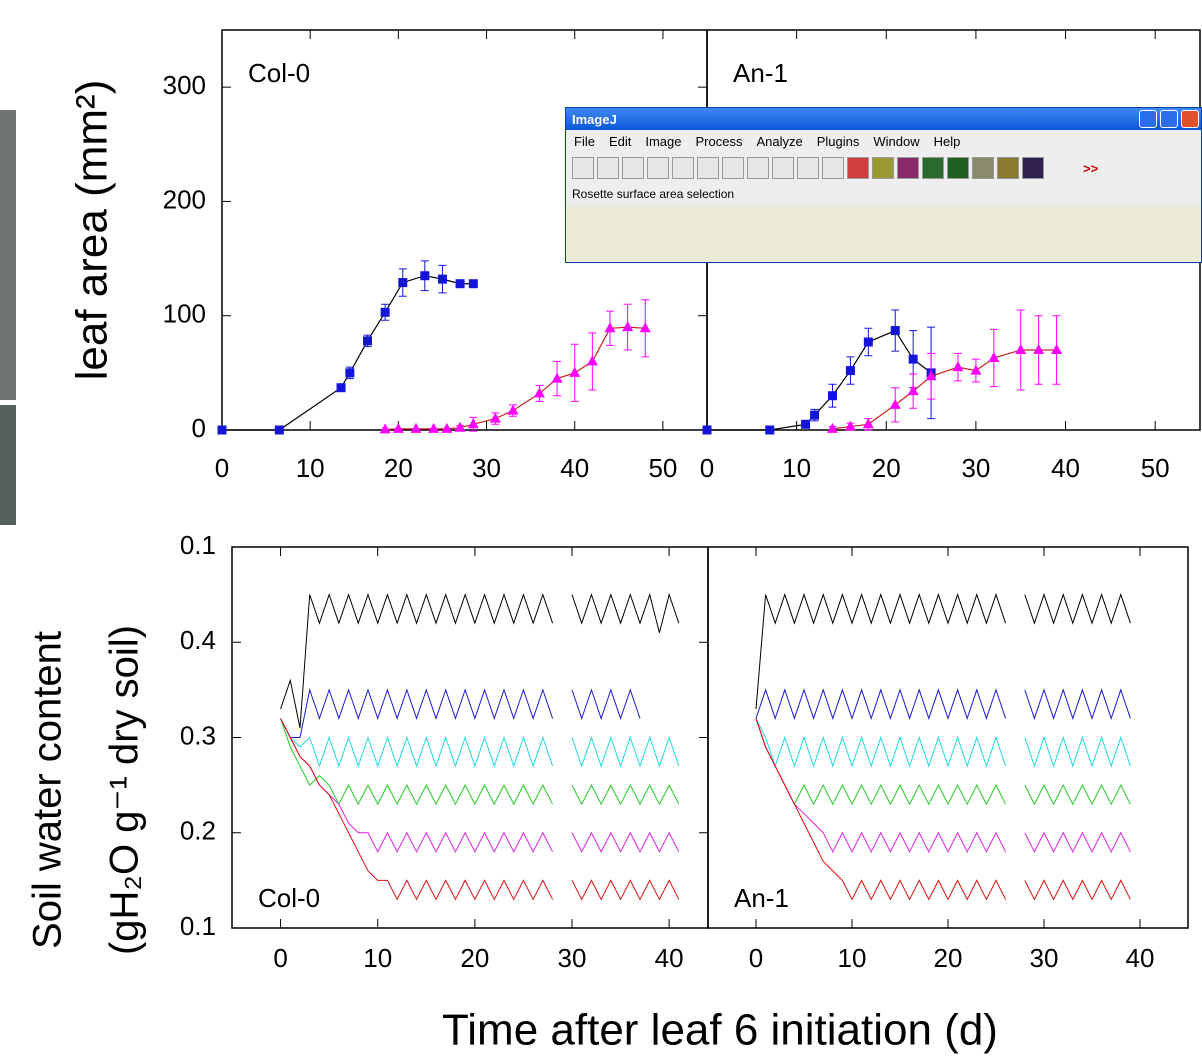  Describe the element at coordinates (198, 640) in the screenshot. I see `y-tick-label: 0.4` at that location.